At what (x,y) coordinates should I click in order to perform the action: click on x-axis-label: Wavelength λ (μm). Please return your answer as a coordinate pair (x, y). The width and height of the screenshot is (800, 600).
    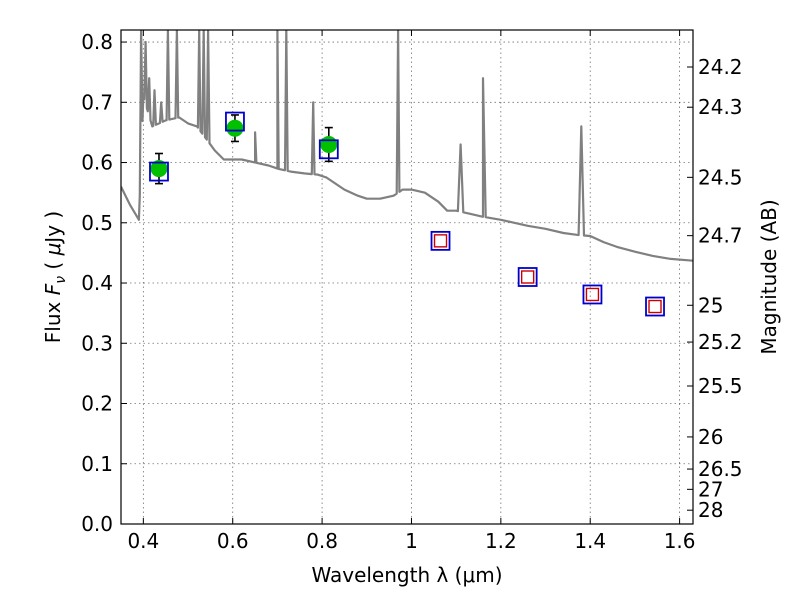
    Looking at the image, I should click on (406, 575).